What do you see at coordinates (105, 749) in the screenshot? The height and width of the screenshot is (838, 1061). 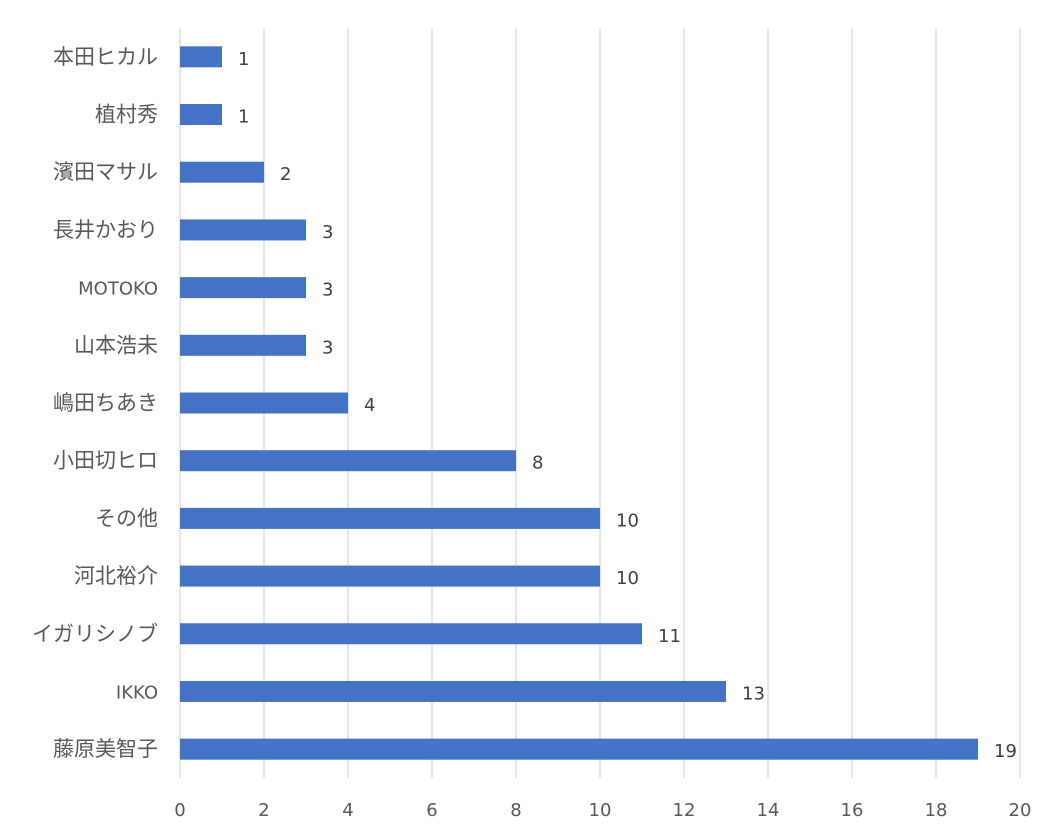 I see `category-label: 藤原美智子` at bounding box center [105, 749].